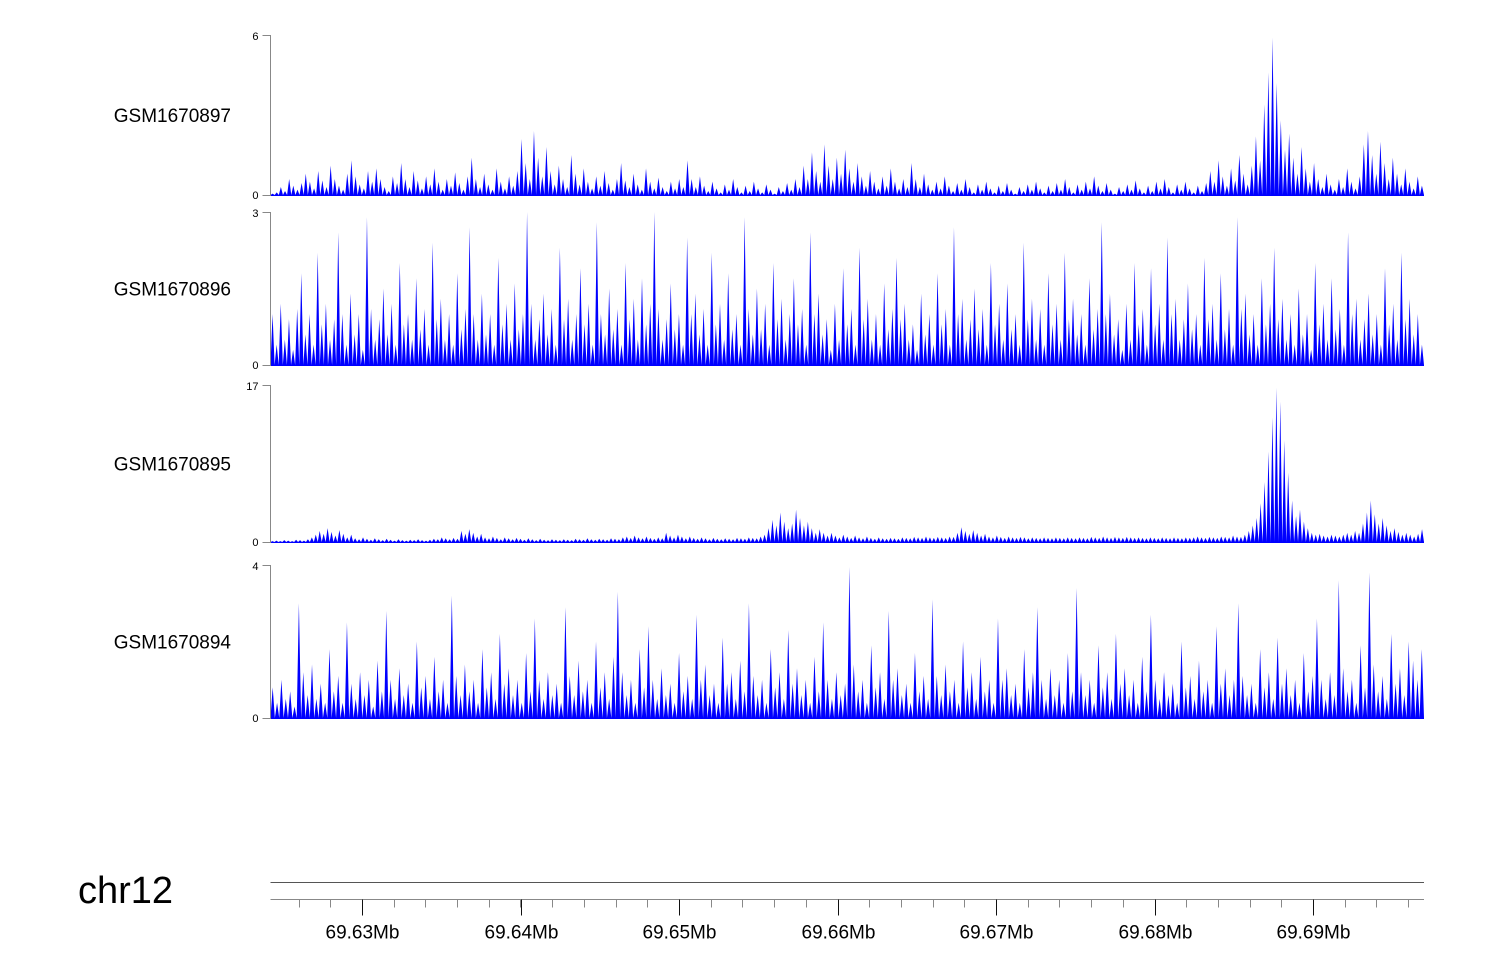 Image resolution: width=1500 pixels, height=980 pixels. I want to click on track-name-label: GSM1670896, so click(172, 290).